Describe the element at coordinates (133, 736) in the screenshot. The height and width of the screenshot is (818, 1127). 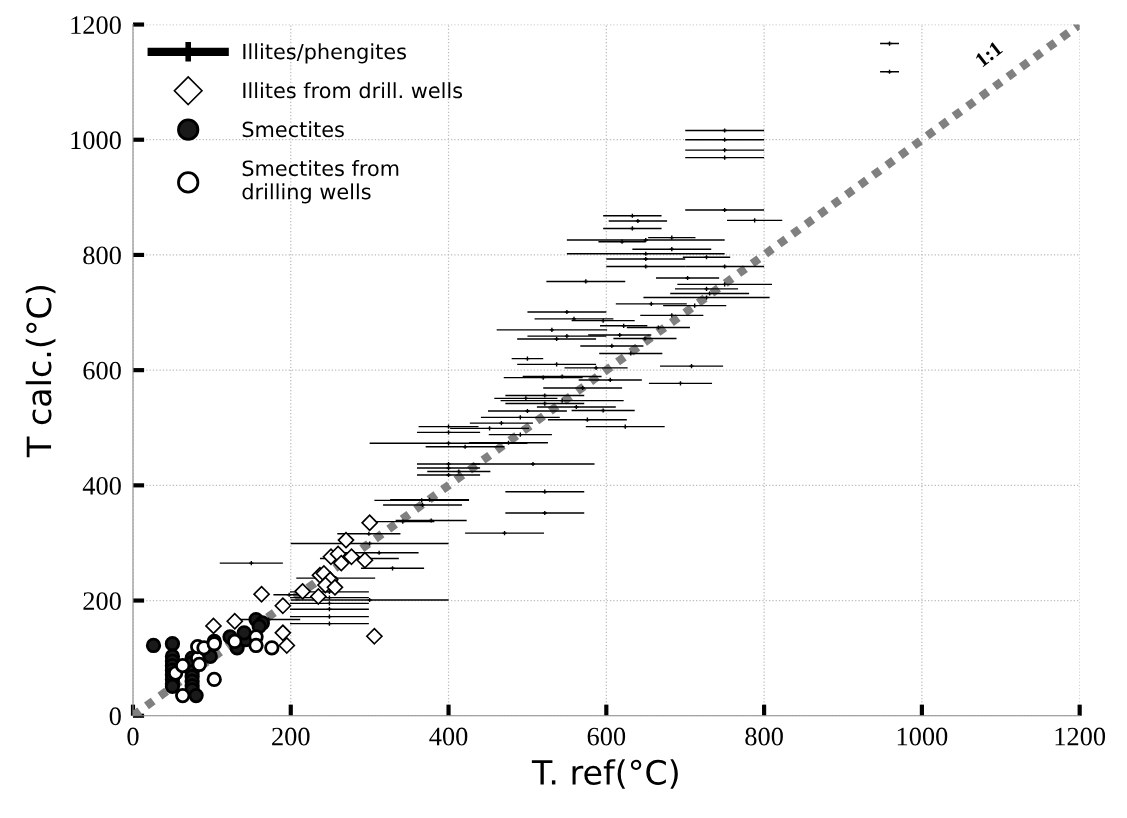
I see `x-tick-label: 0` at that location.